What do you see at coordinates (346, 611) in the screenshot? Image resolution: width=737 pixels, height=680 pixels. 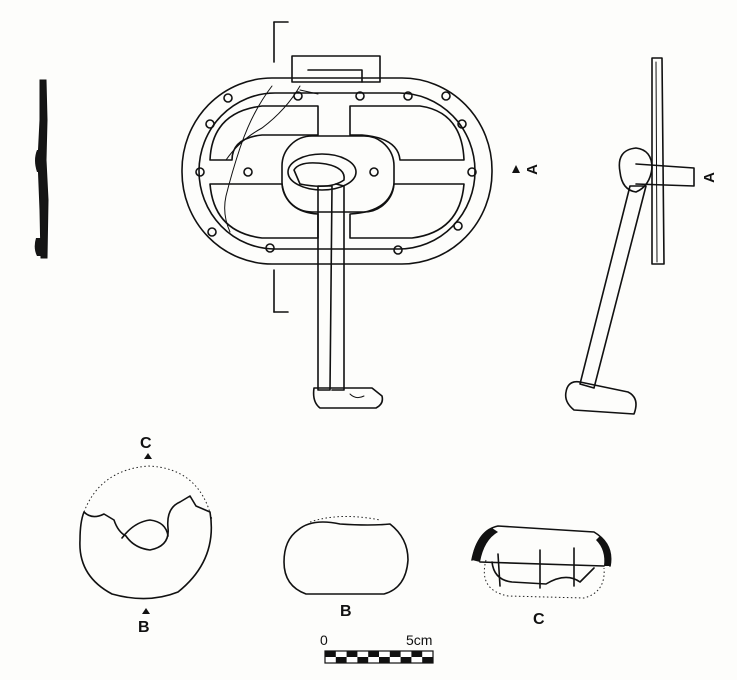 I see `section-b-label: B` at bounding box center [346, 611].